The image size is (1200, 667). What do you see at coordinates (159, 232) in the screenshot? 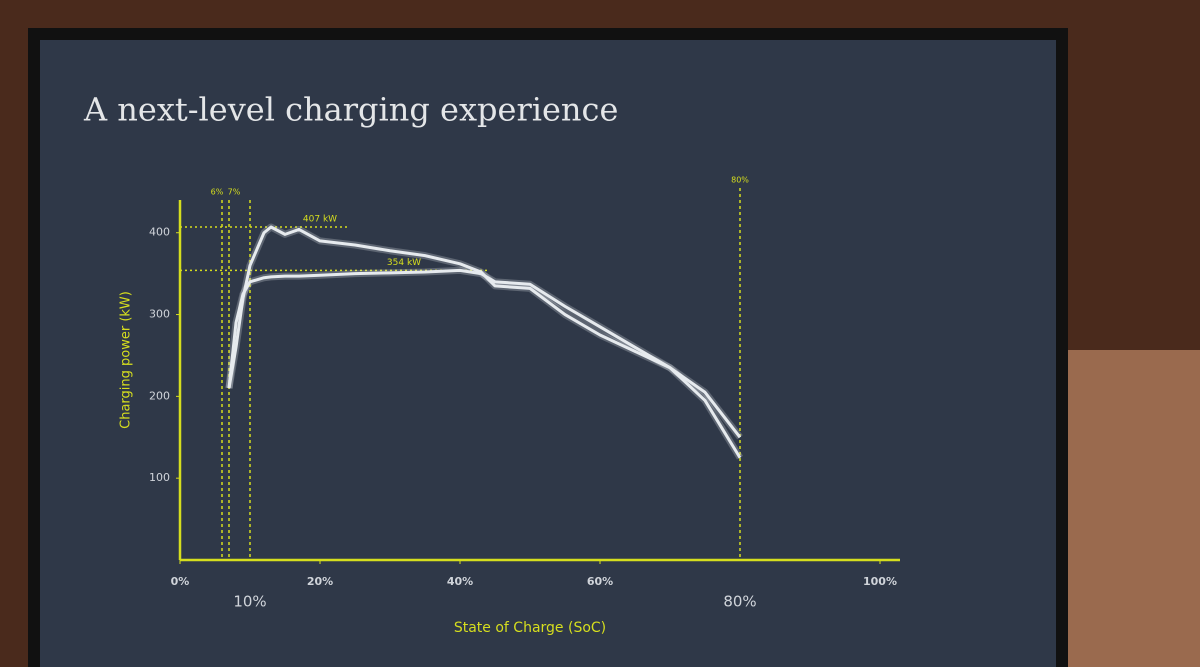
I see `y-tick-label: 400` at bounding box center [159, 232].